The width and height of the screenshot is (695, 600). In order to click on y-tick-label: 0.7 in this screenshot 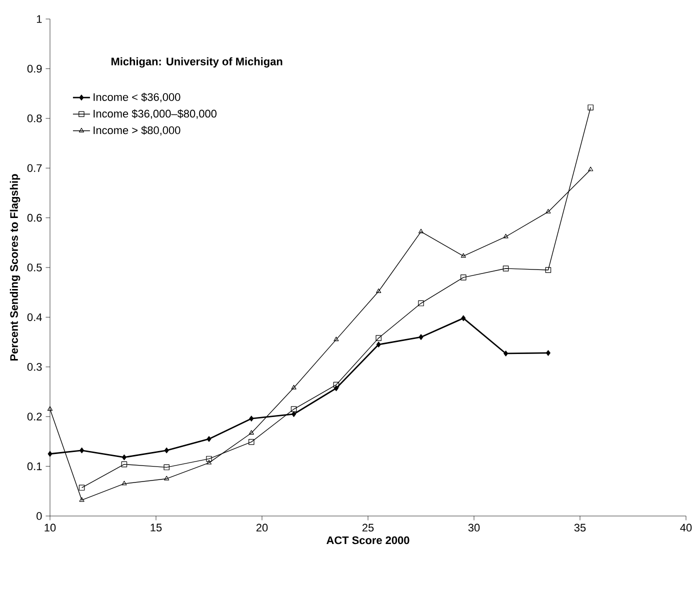, I will do `click(34, 168)`.